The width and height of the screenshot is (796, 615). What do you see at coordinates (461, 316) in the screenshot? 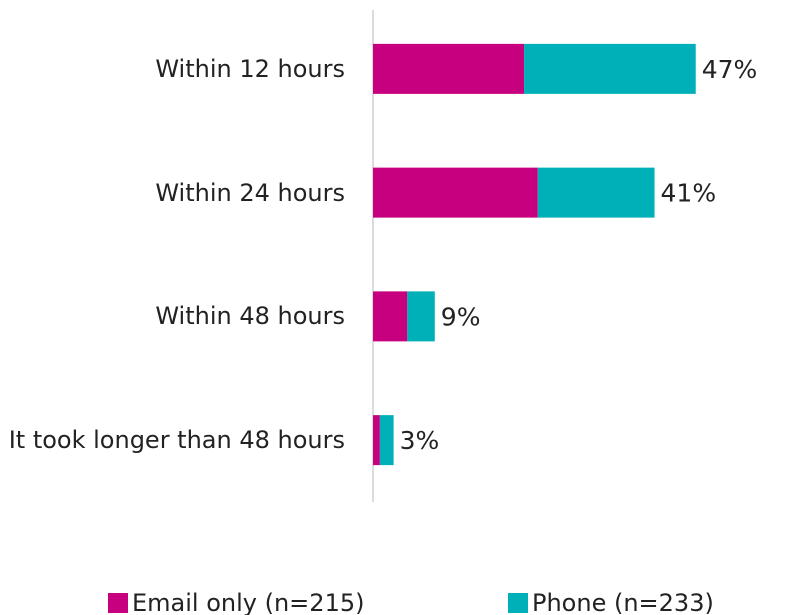
I see `total-label: 9%` at bounding box center [461, 316].